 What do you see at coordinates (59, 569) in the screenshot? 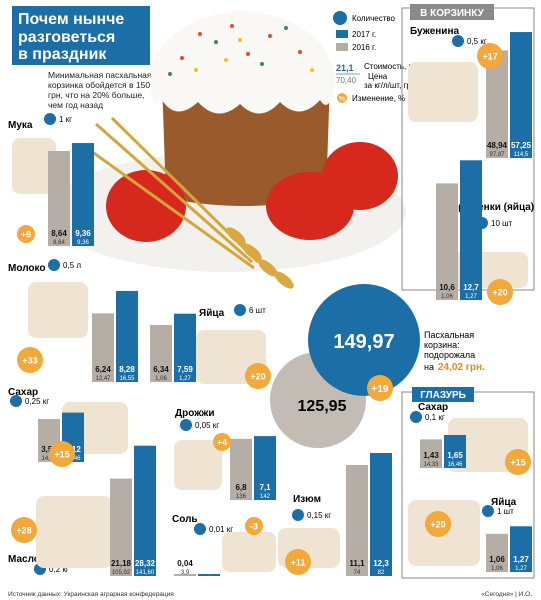
I see `product-quantity: 0,2 кг` at bounding box center [59, 569].